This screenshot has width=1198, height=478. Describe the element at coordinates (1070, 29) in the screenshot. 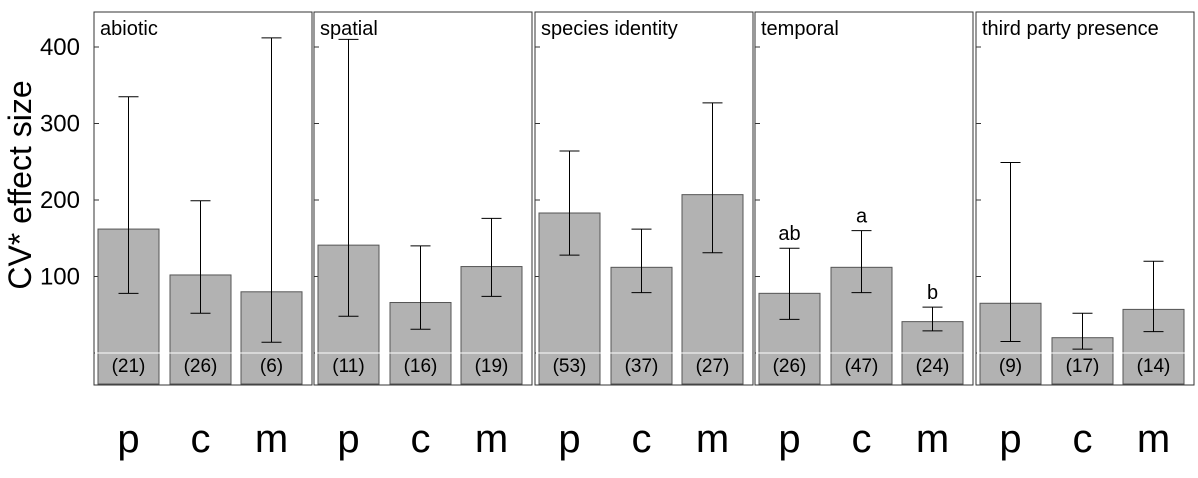

I see `panel-title: third party presence` at that location.